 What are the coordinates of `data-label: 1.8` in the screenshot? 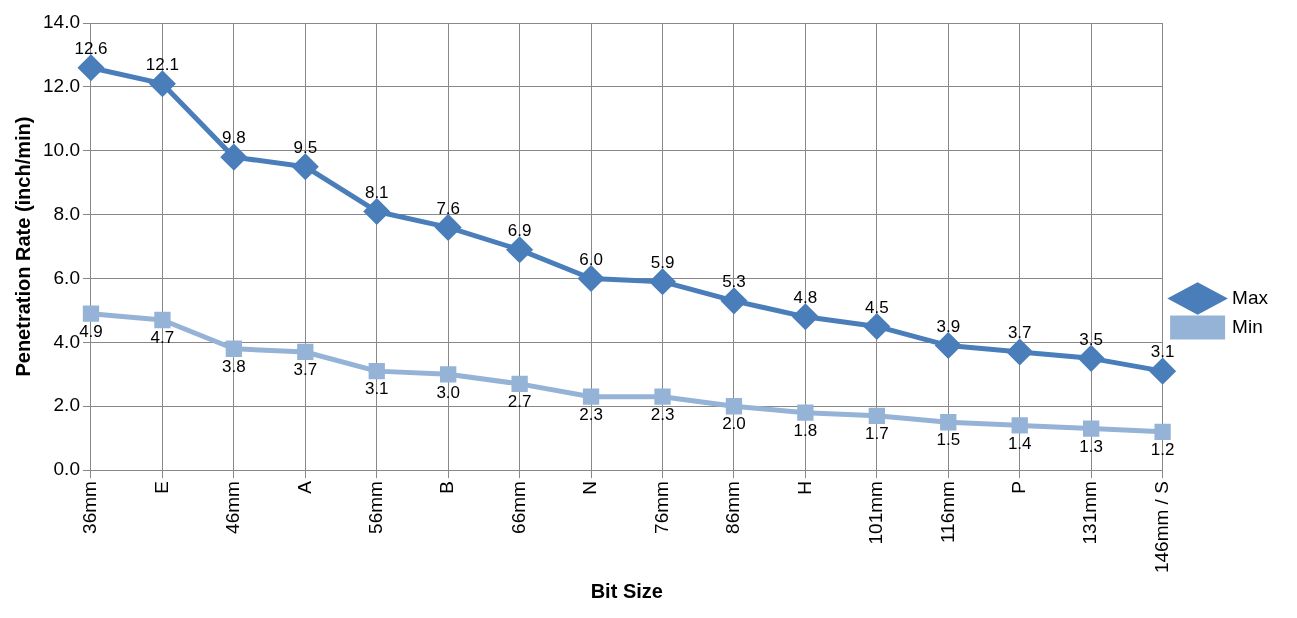 It's located at (805, 430).